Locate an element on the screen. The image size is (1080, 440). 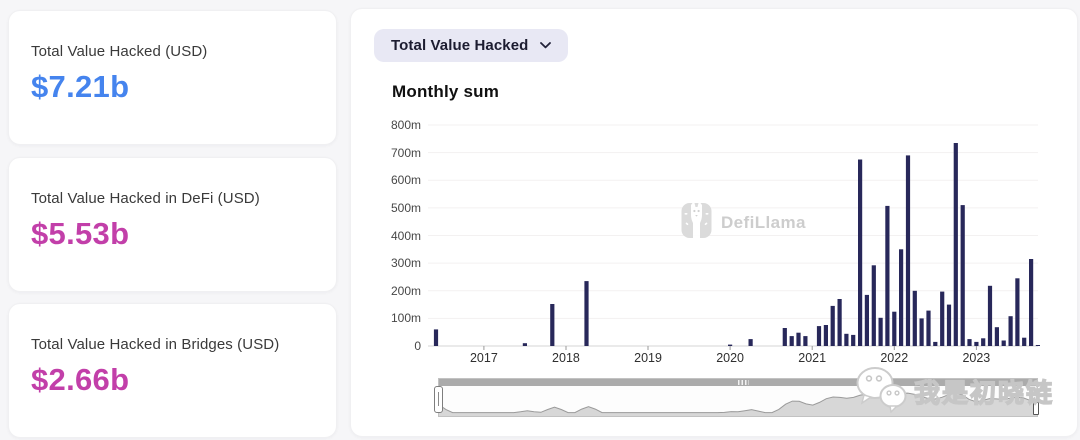
slider-right-handle is located at coordinates (1036, 408).